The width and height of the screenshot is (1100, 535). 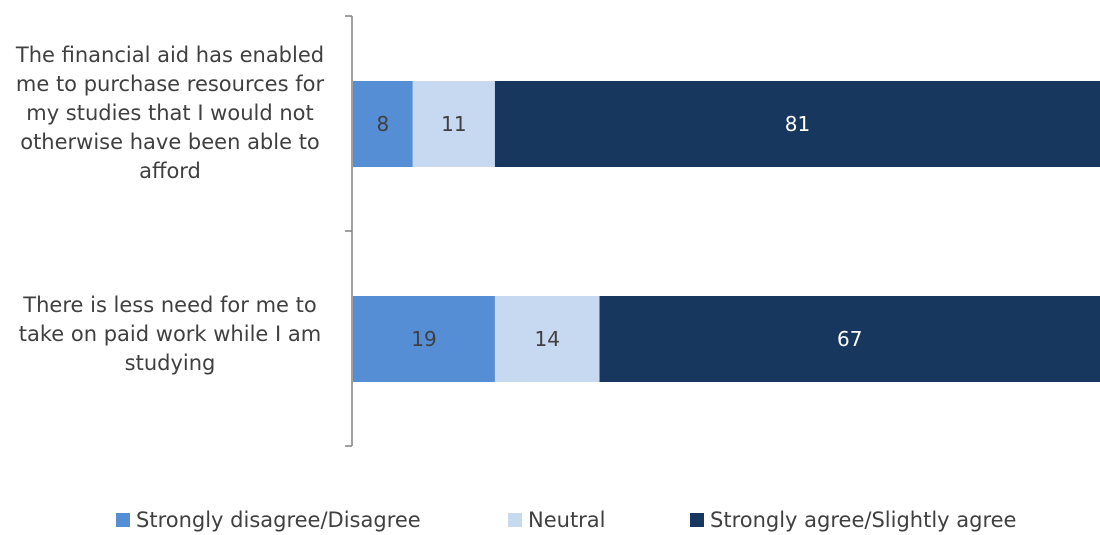 I want to click on legend-item-disagree: Strongly disagree/Disagree, so click(x=268, y=520).